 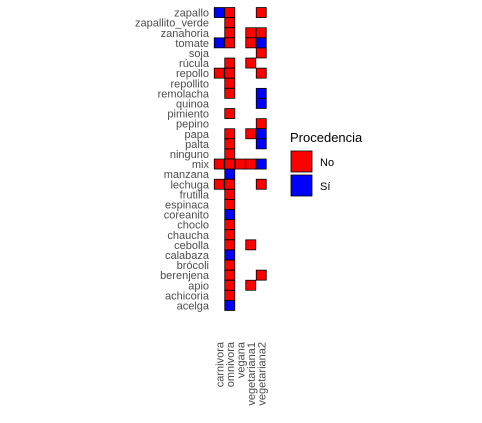 I want to click on y-tick-label: lechuga, so click(x=189, y=185).